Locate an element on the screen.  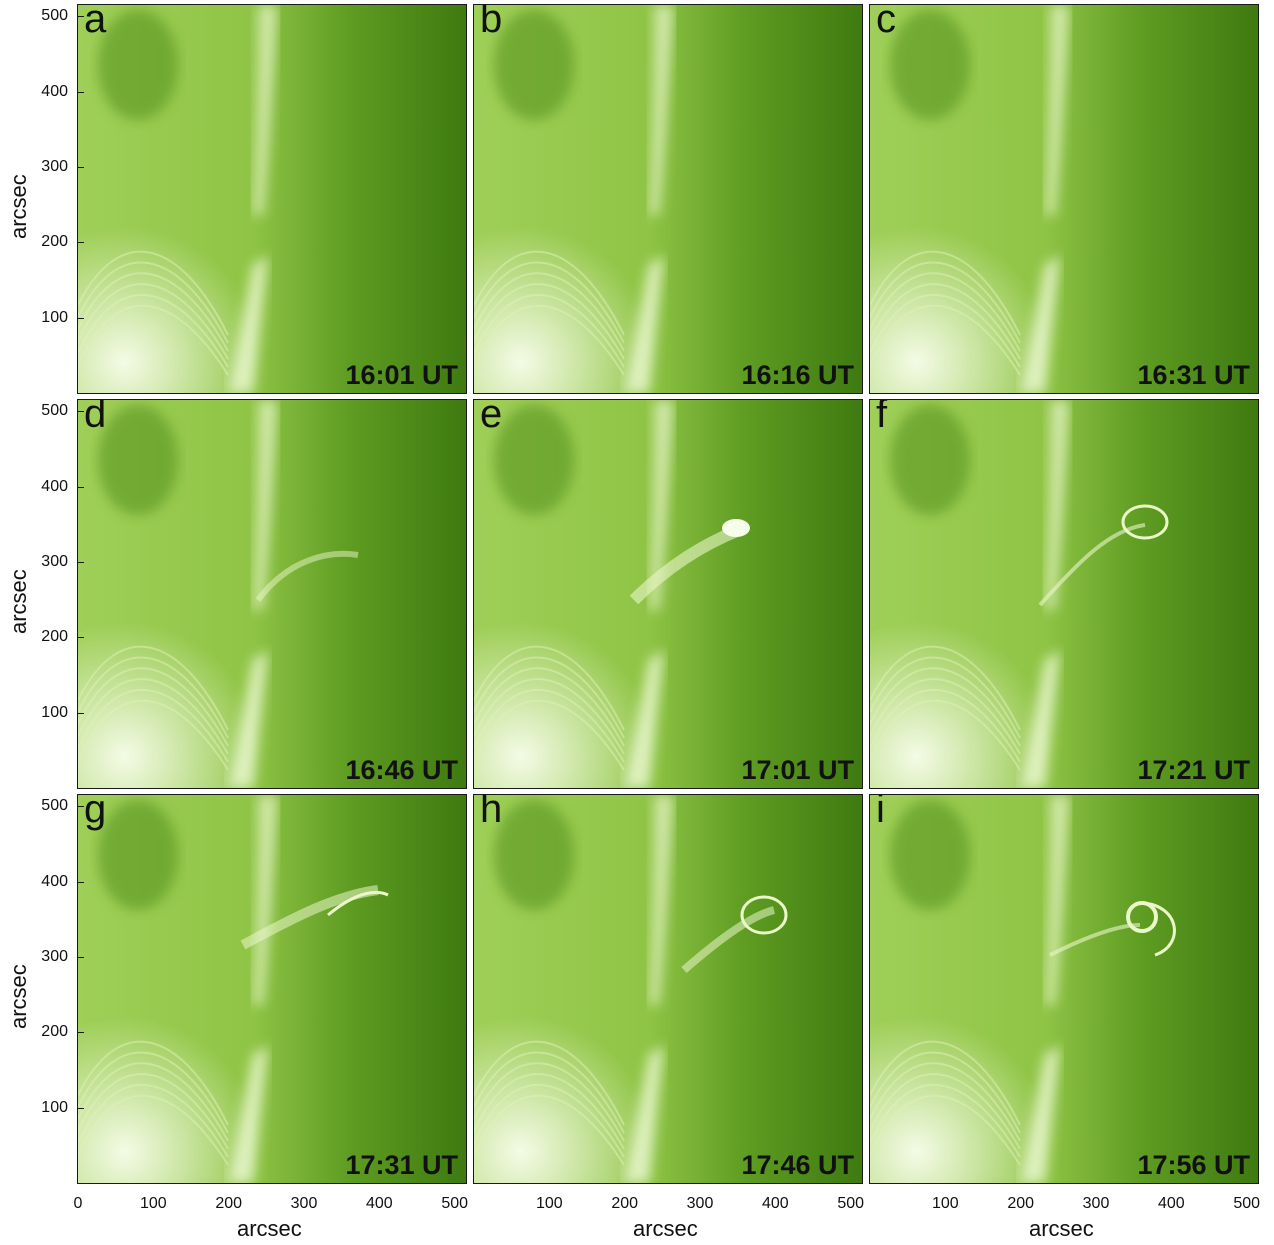
image-panel-a: a 16:01 UT is located at coordinates (272, 199).